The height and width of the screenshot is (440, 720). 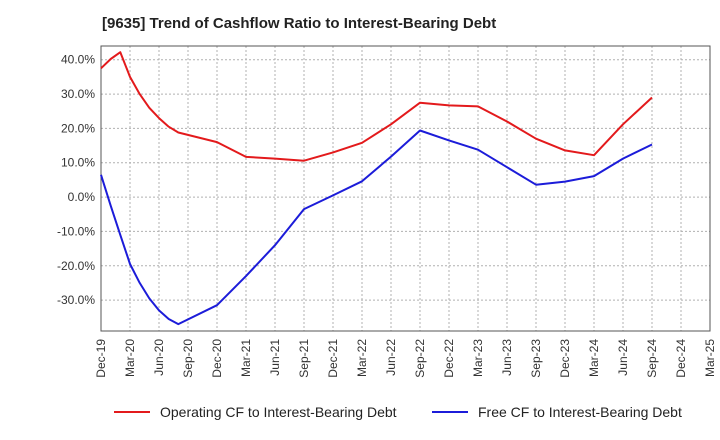 What do you see at coordinates (82, 197) in the screenshot?
I see `y-tick-label: 0.0%` at bounding box center [82, 197].